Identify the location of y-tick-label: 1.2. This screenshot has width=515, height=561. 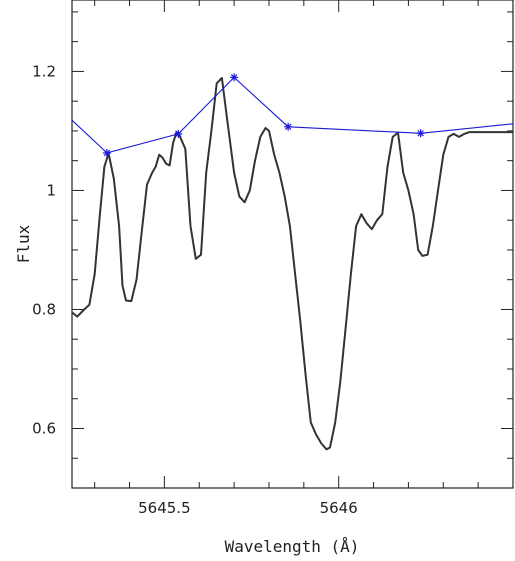
(44, 71).